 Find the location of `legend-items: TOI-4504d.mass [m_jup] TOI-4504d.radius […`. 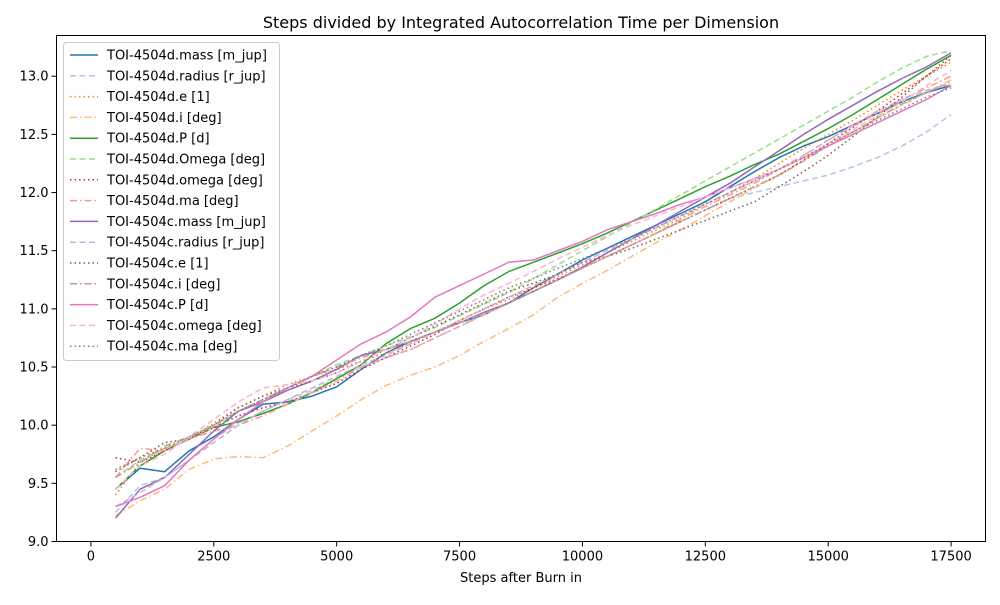

legend-items: TOI-4504d.mass [m_jup] TOI-4504d.radius [… is located at coordinates (168, 202).